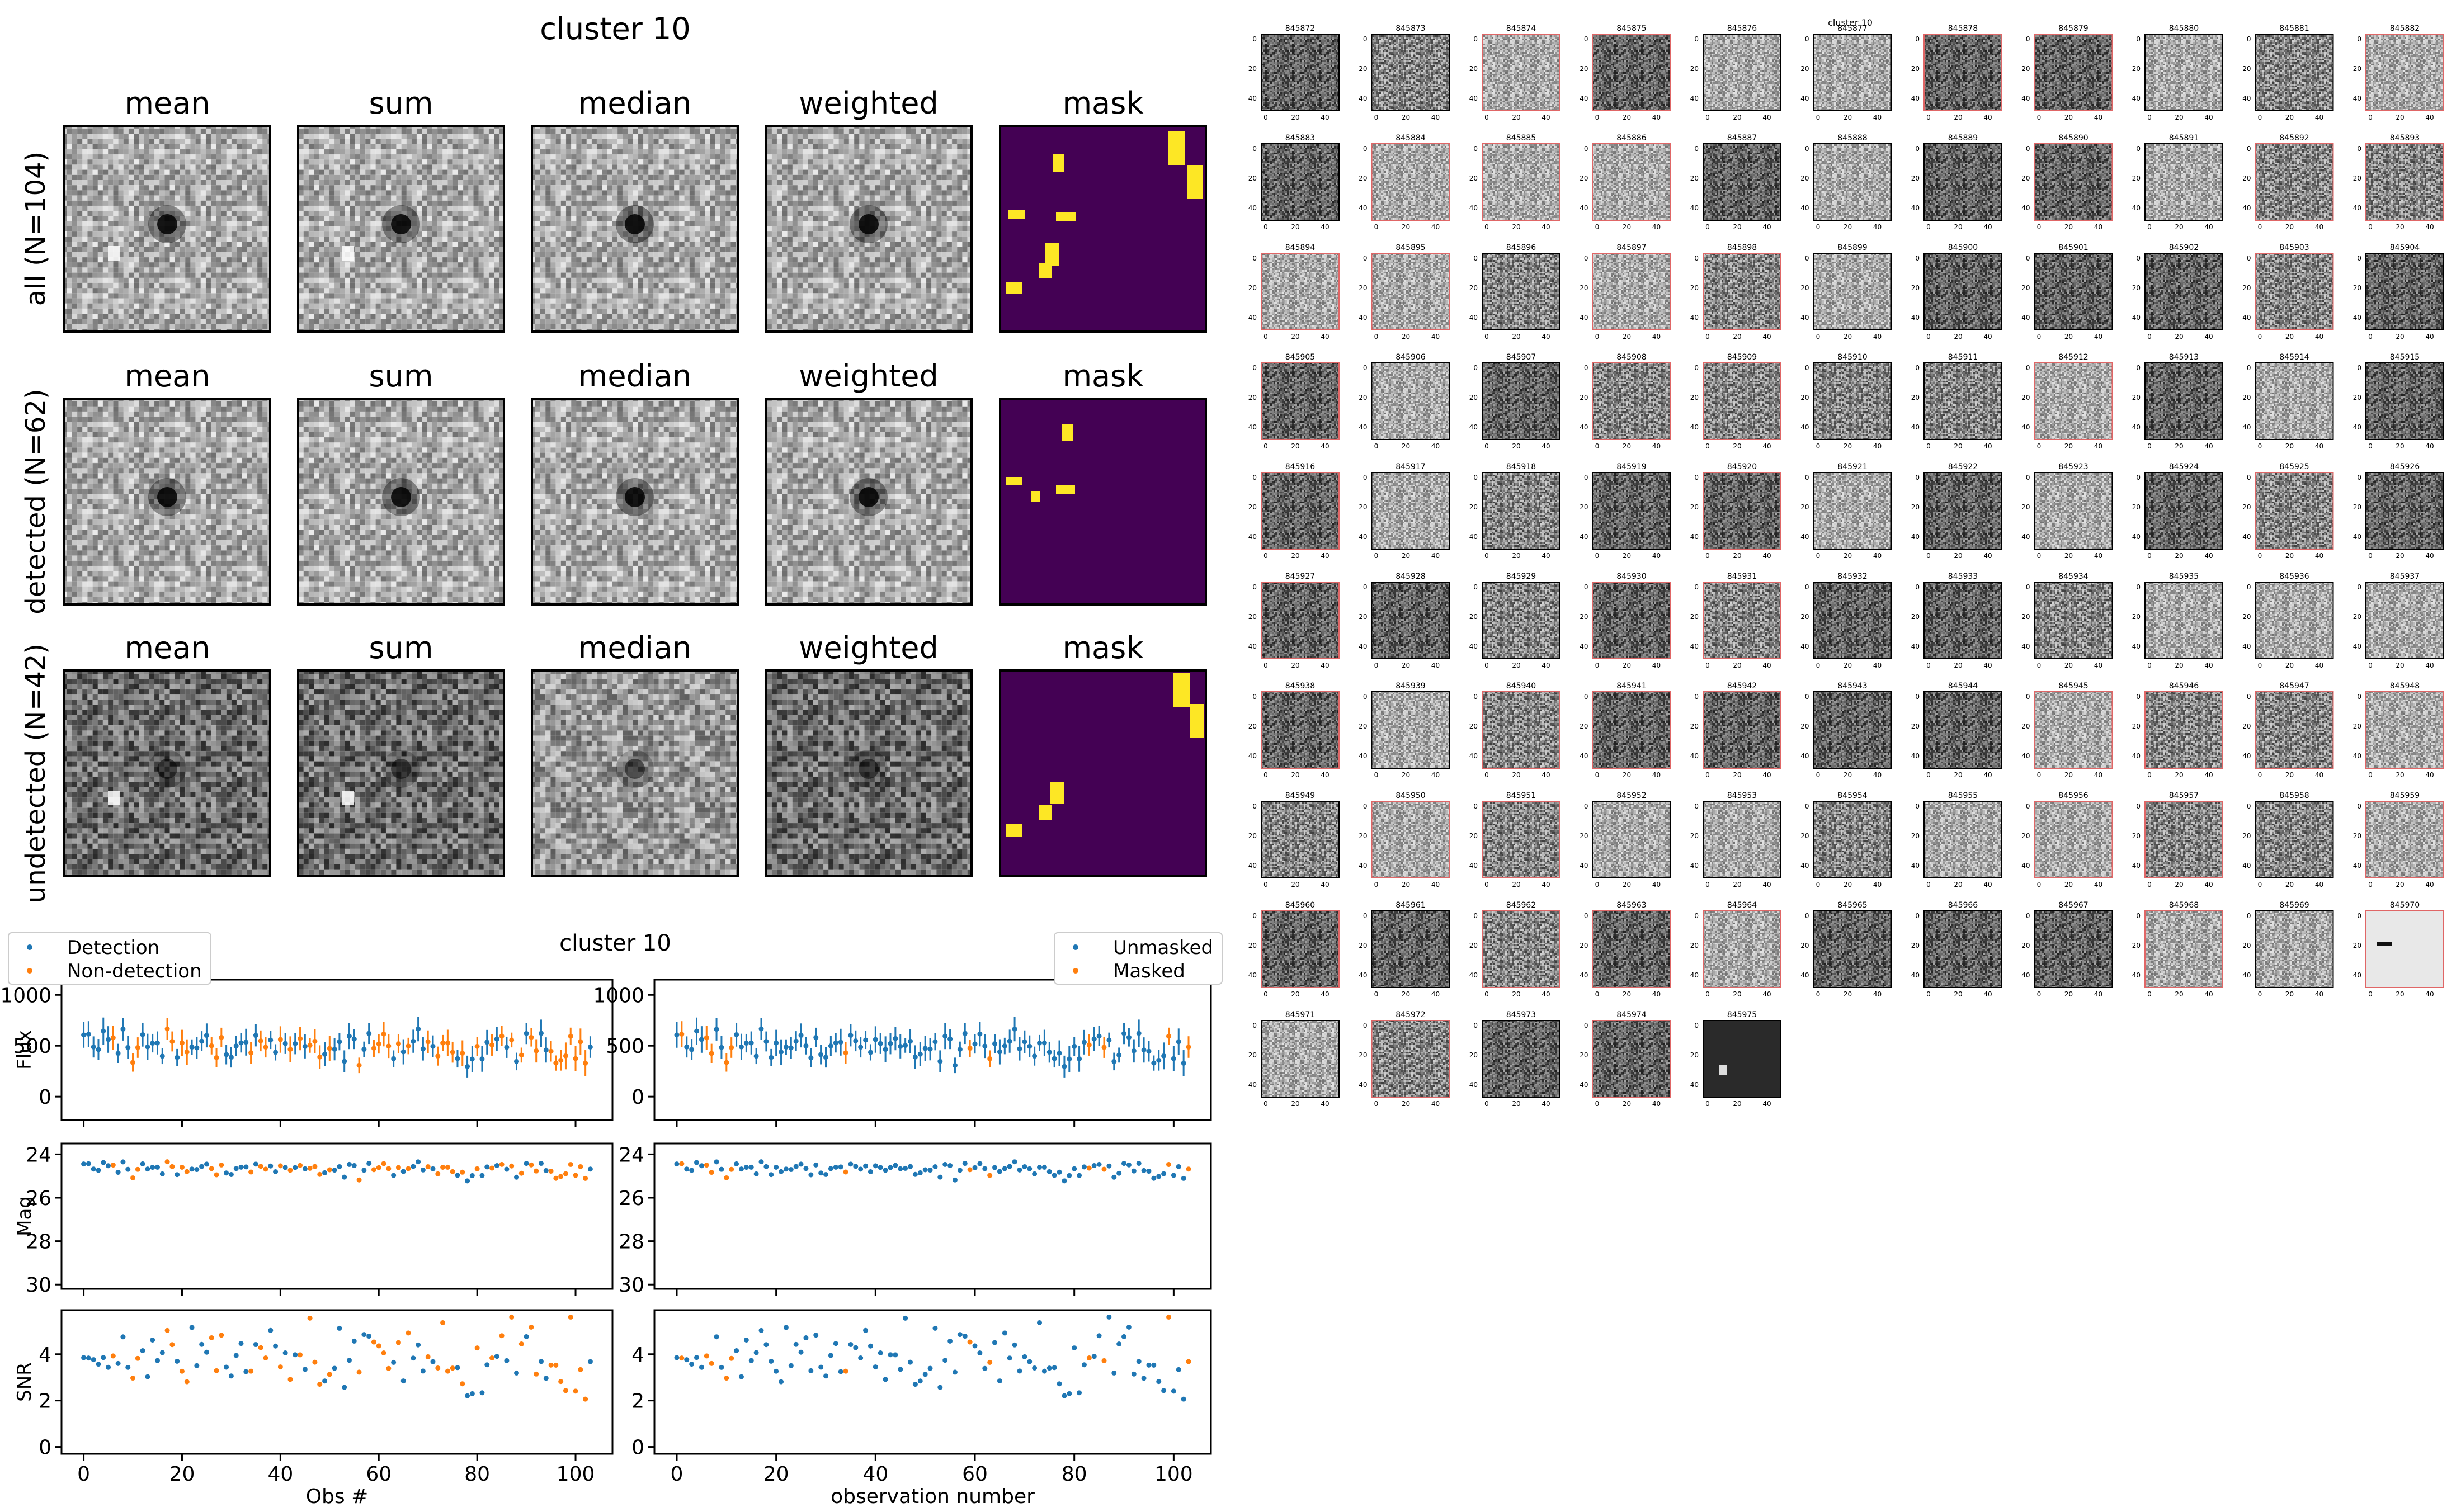  What do you see at coordinates (2073, 795) in the screenshot?
I see `thumbnail-id: 845956` at bounding box center [2073, 795].